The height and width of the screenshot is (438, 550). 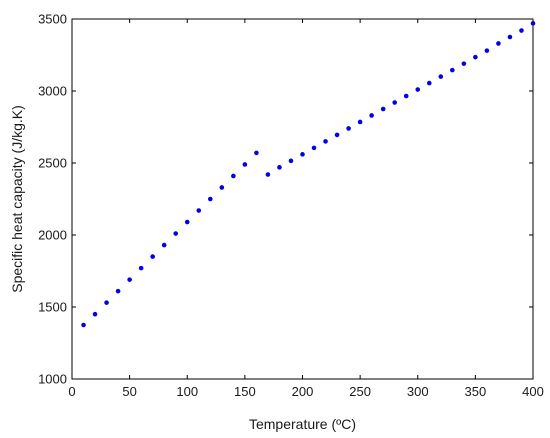 I want to click on y-tick-label: 3000, so click(x=52, y=91).